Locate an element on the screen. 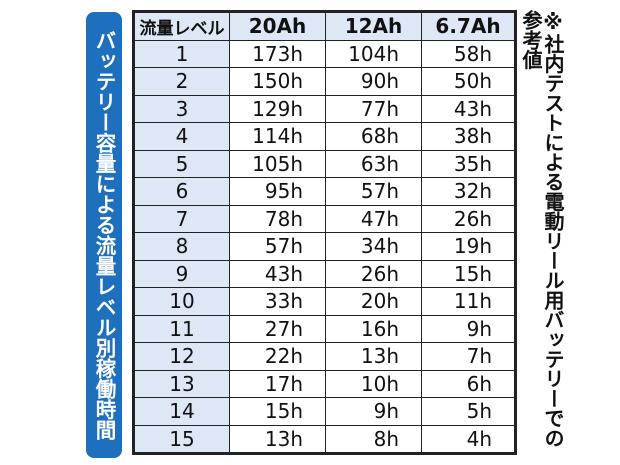 The width and height of the screenshot is (620, 465). table-row: 5 105h 63h 35h is located at coordinates (324, 163).